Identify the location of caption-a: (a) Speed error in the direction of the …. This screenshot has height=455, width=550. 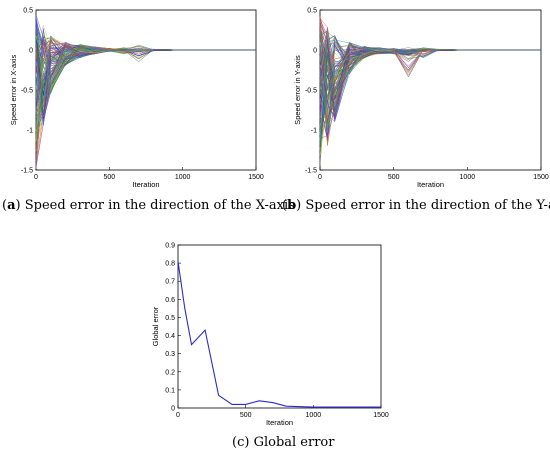
(148, 205).